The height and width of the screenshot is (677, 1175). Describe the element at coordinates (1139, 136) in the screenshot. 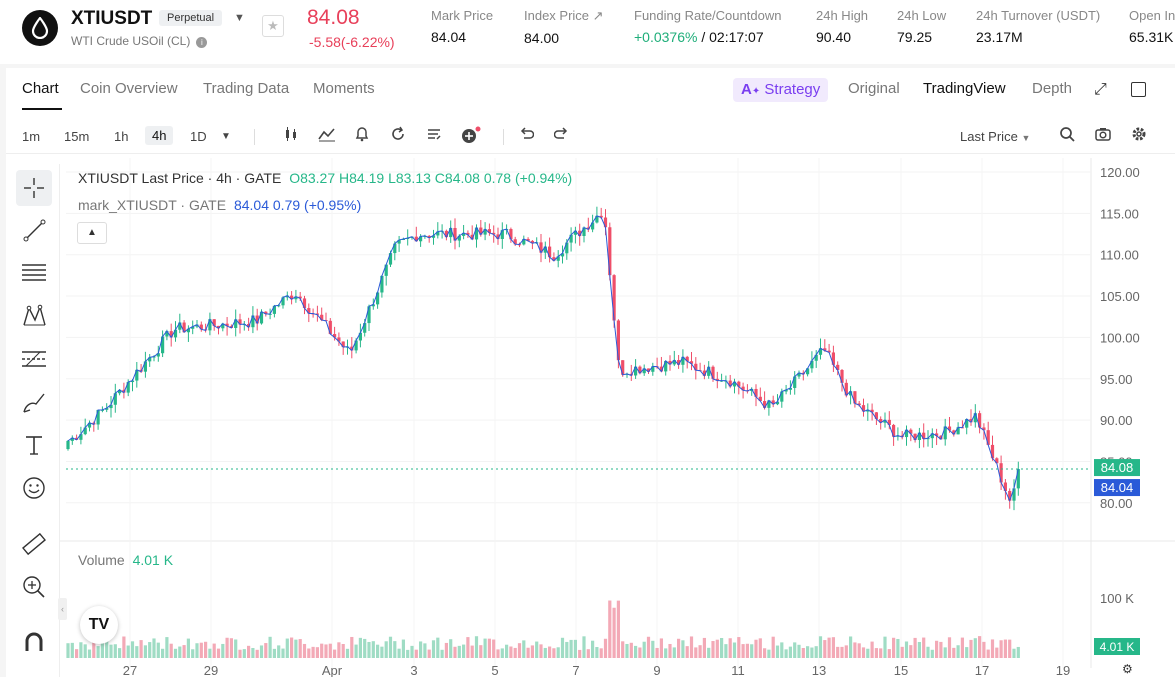

I see `settings-gear-icon` at that location.